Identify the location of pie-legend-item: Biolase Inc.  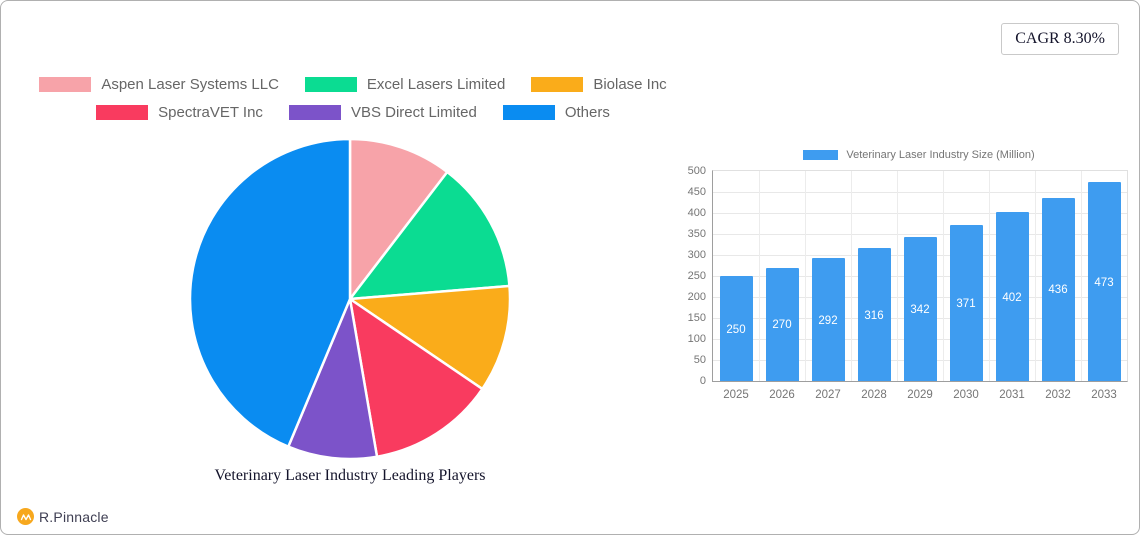
(599, 84).